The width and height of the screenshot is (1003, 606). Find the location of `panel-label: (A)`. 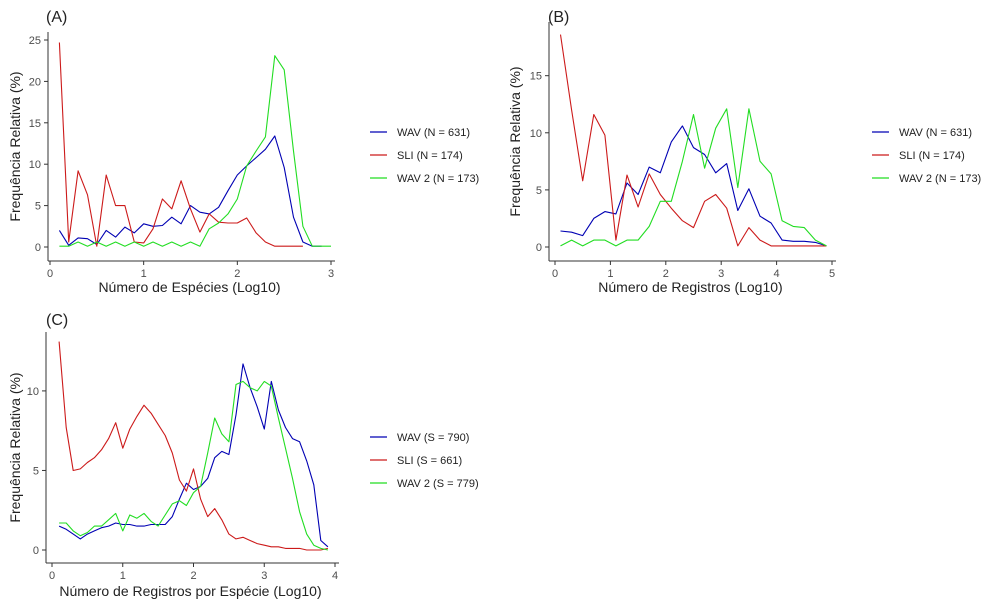

panel-label: (A) is located at coordinates (56, 17).